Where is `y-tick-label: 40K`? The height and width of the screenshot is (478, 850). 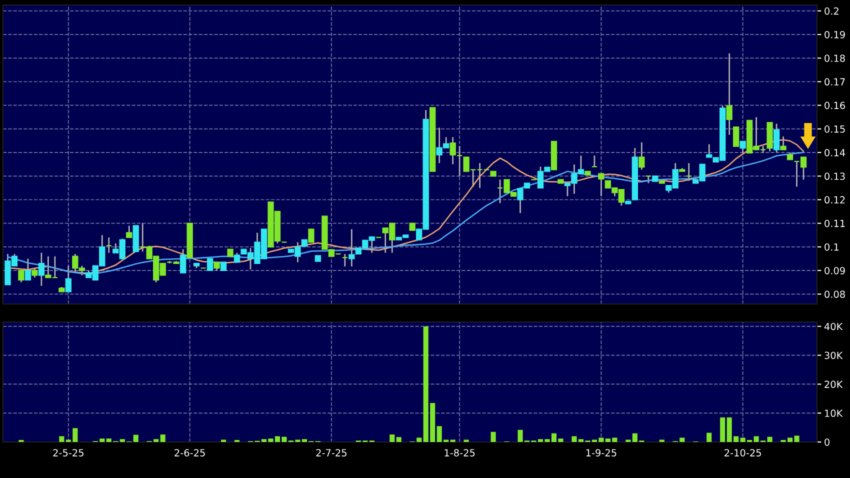 y-tick-label: 40K is located at coordinates (833, 326).